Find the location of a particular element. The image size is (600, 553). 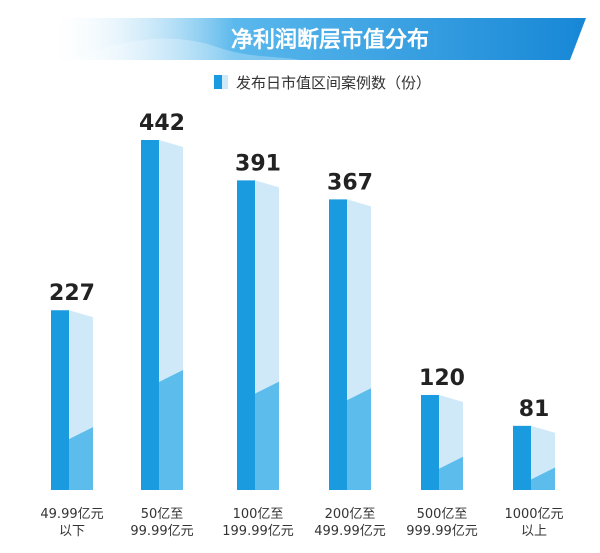

bar-value-label: 442 is located at coordinates (162, 123).